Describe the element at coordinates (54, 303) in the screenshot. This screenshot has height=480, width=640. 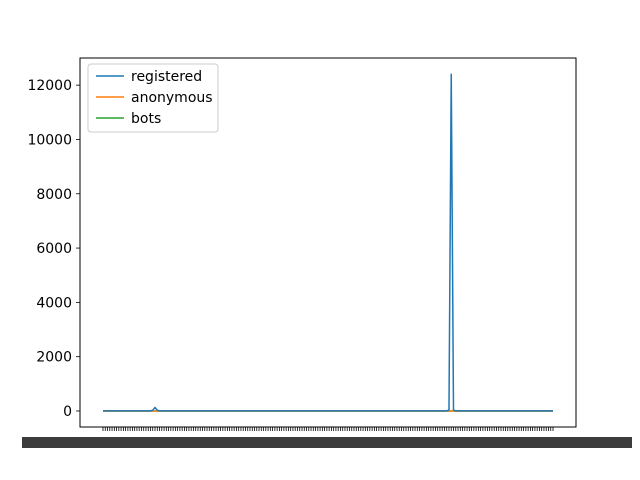
I see `y-tick-label: 4000` at that location.